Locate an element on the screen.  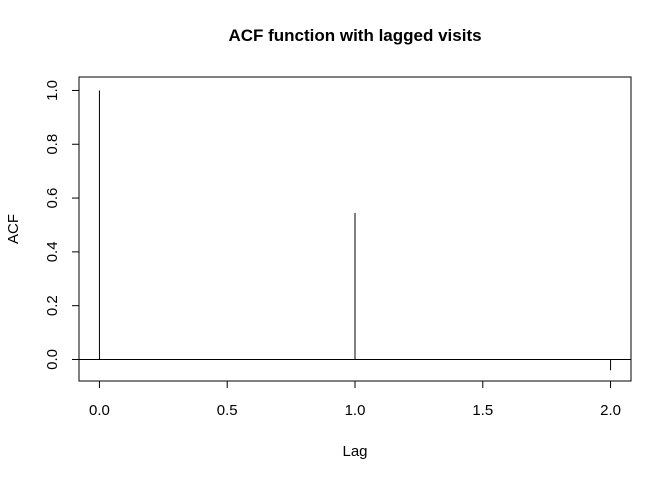
y-tick-label: 0.4 is located at coordinates (52, 251).